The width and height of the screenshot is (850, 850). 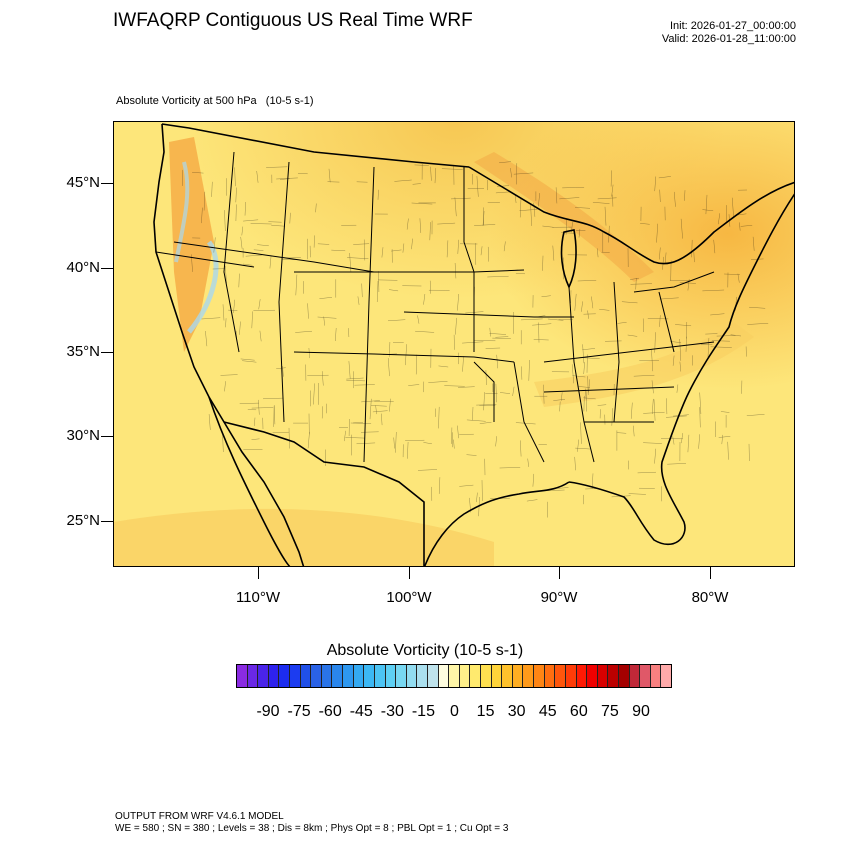 I want to click on gulf-vorticity-band, so click(x=304, y=537).